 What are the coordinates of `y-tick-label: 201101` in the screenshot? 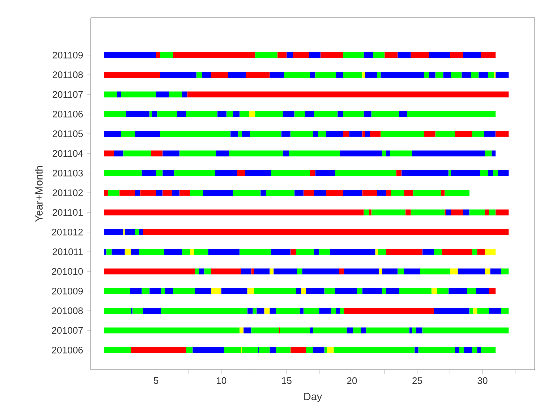 It's located at (67, 212).